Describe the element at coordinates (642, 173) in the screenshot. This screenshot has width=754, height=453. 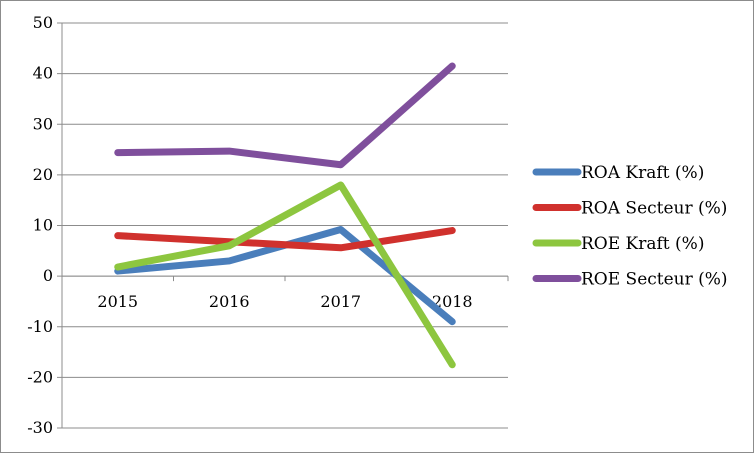
I see `legend-label: ROA Kraft (%)` at that location.